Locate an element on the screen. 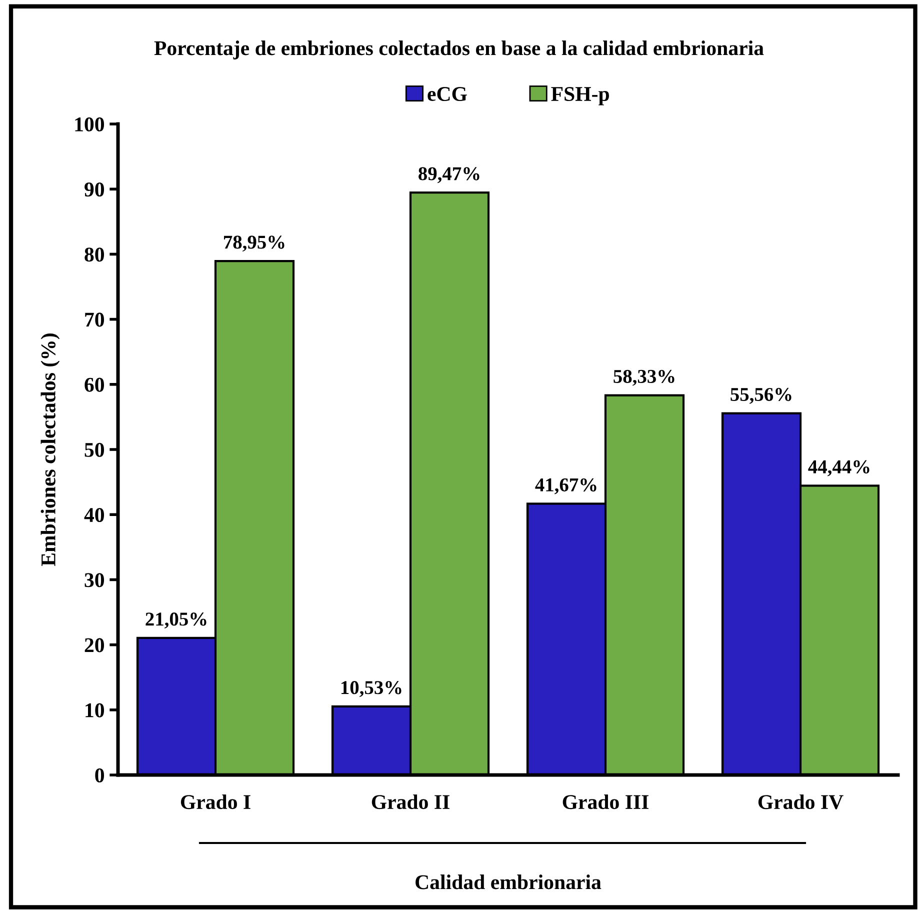 The width and height of the screenshot is (918, 910). data-label: 58,33% is located at coordinates (644, 378).